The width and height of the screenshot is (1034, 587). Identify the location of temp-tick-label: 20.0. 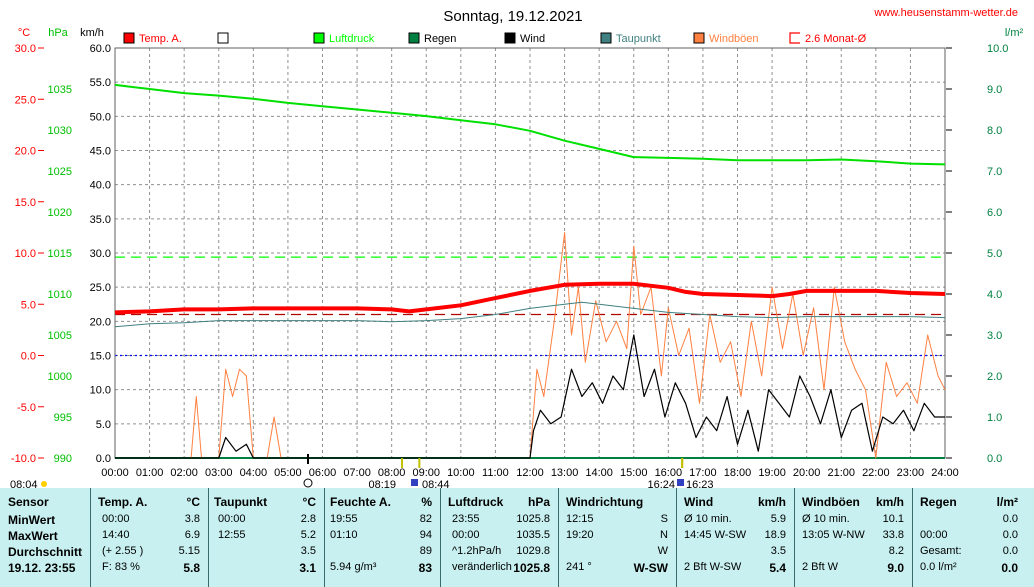
(25, 152).